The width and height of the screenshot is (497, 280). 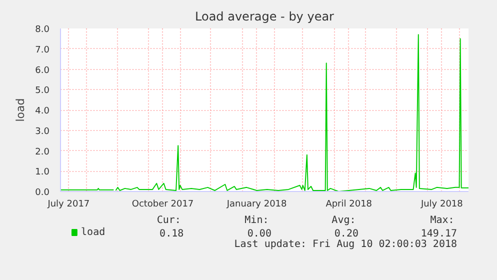 I want to click on text: Avg:, so click(x=344, y=220).